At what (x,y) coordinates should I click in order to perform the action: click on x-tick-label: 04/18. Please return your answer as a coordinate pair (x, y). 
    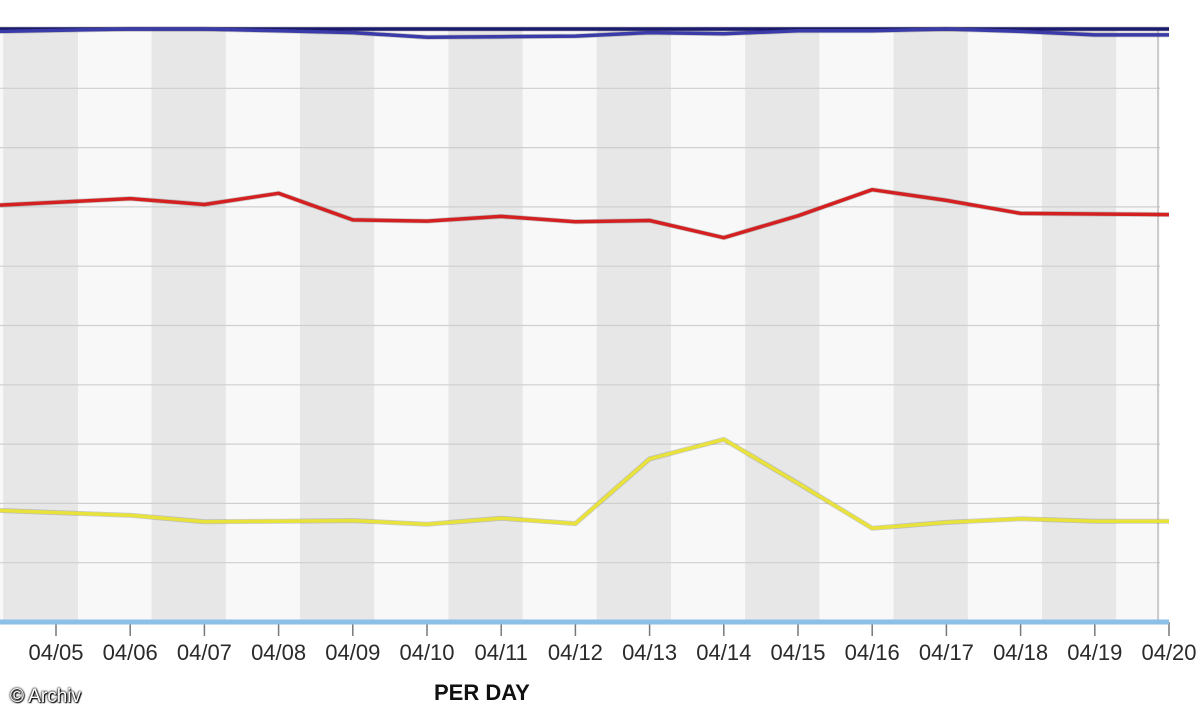
    Looking at the image, I should click on (1020, 652).